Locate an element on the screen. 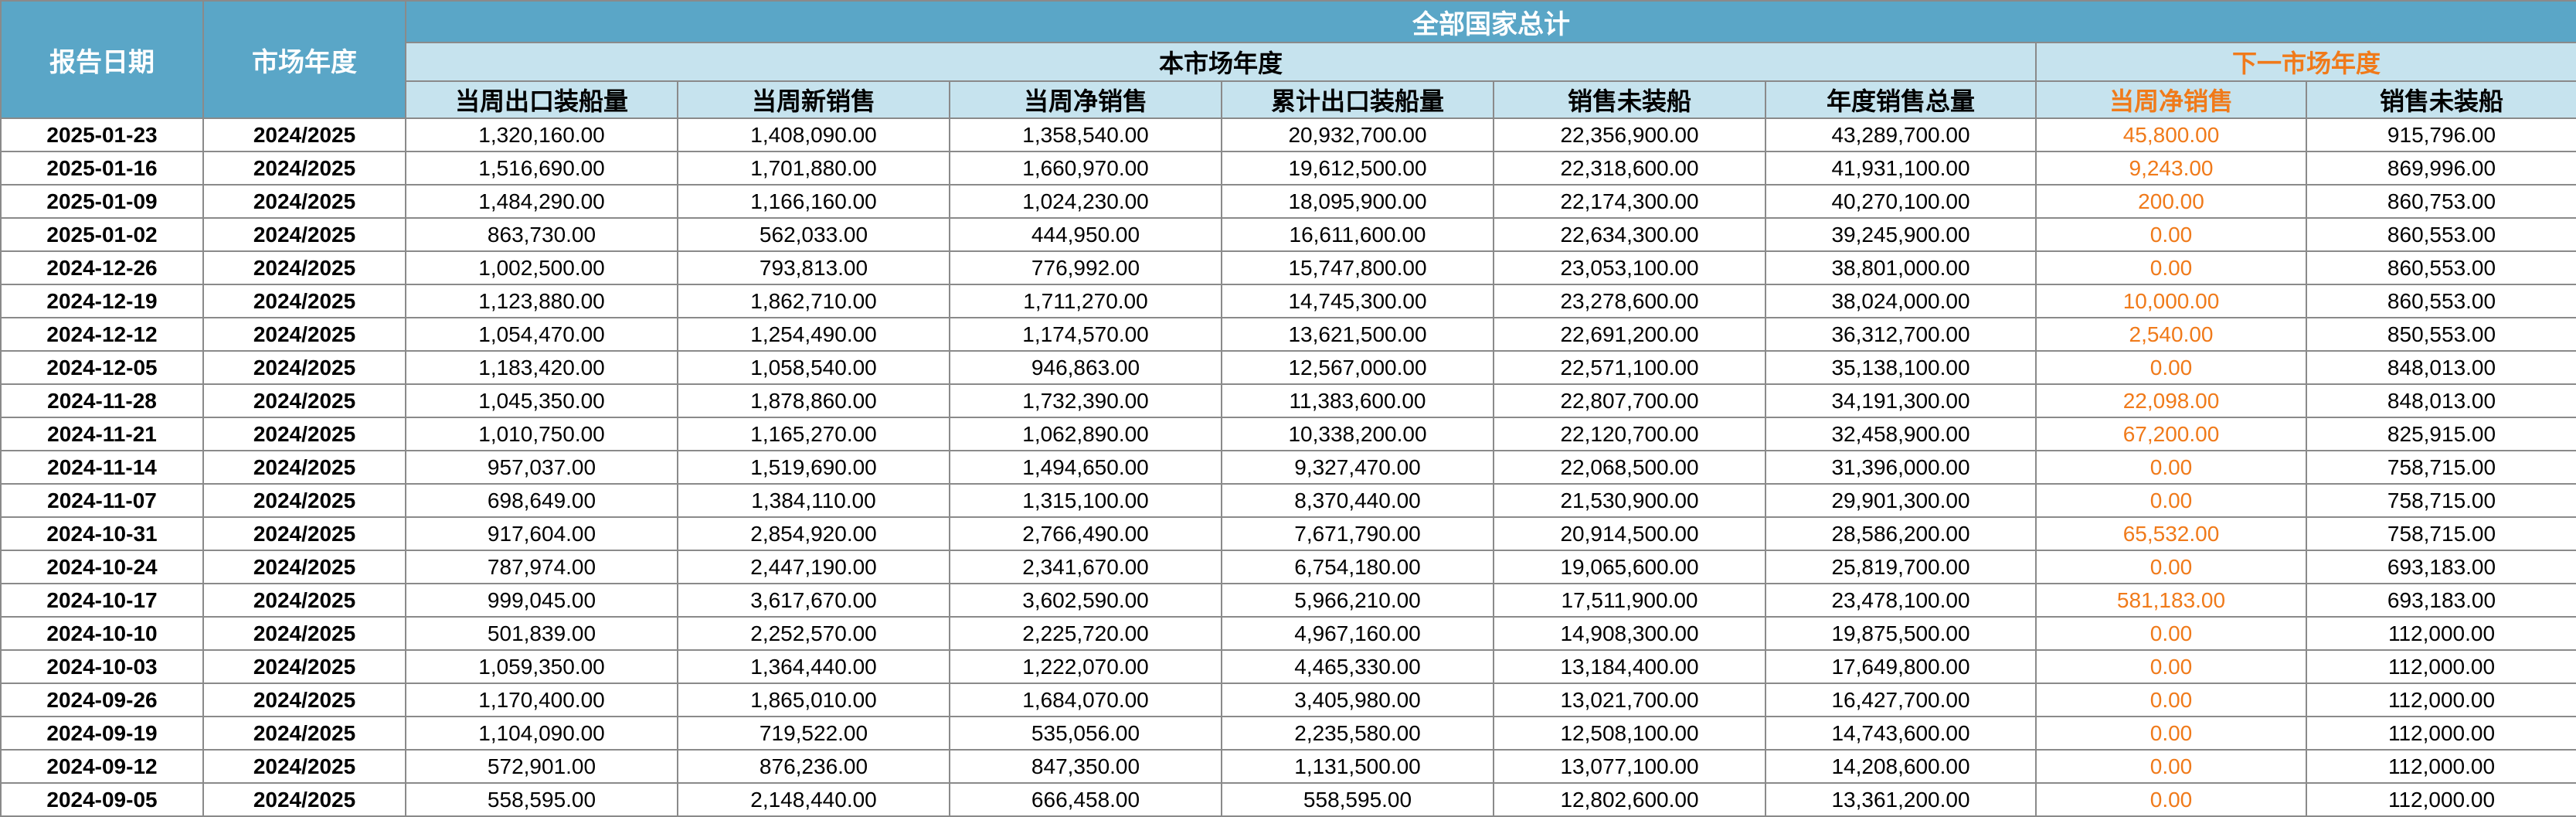 Image resolution: width=2576 pixels, height=817 pixels. value-cell: 39,245,900.00 is located at coordinates (1901, 234).